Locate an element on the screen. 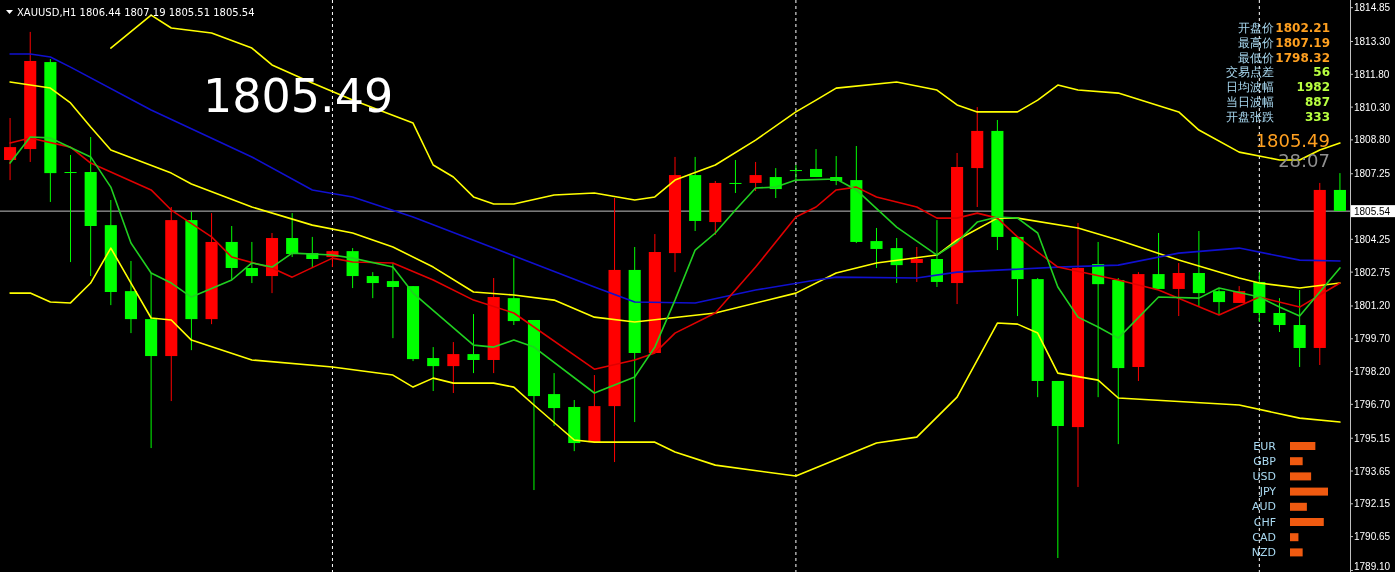  annotation: 日均波幅 is located at coordinates (1250, 87).